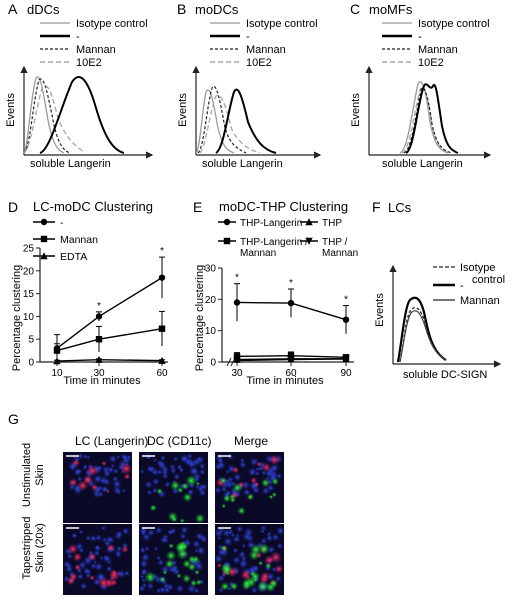  What do you see at coordinates (174, 523) in the screenshot?
I see `micrograph-grid` at bounding box center [174, 523].